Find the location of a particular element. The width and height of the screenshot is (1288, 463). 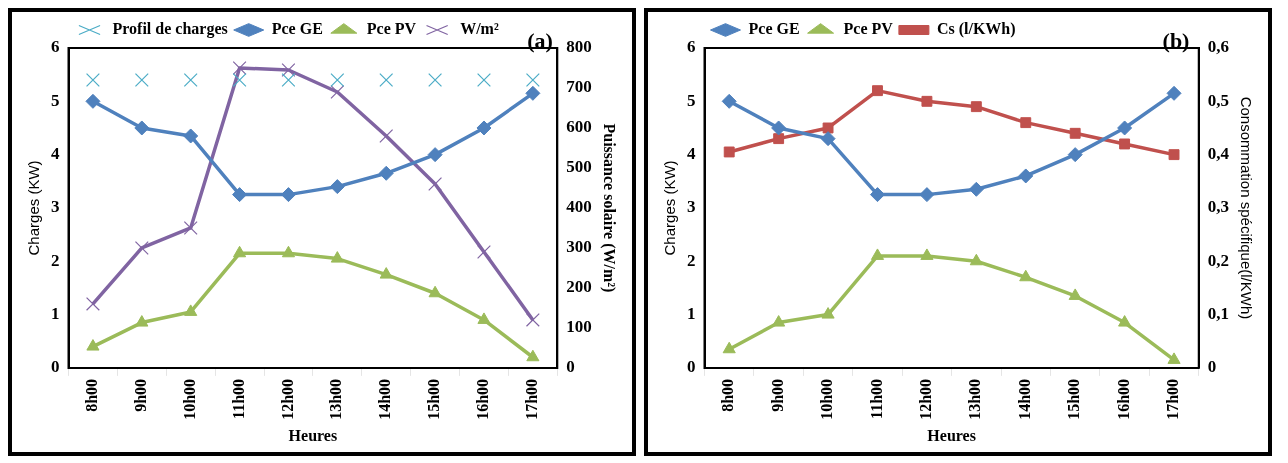

y2-tick-label: 0,3 is located at coordinates (1218, 207).